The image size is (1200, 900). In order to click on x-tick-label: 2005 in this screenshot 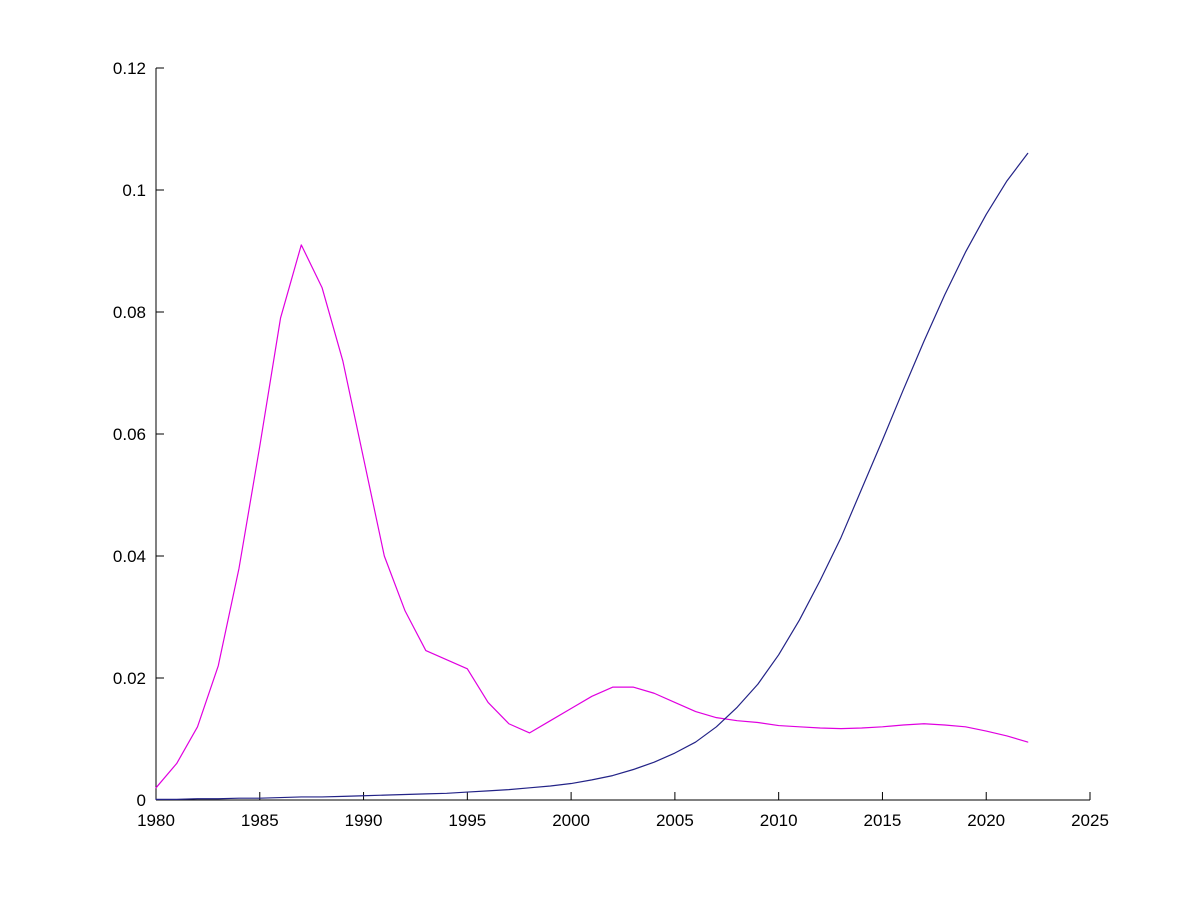, I will do `click(675, 820)`.